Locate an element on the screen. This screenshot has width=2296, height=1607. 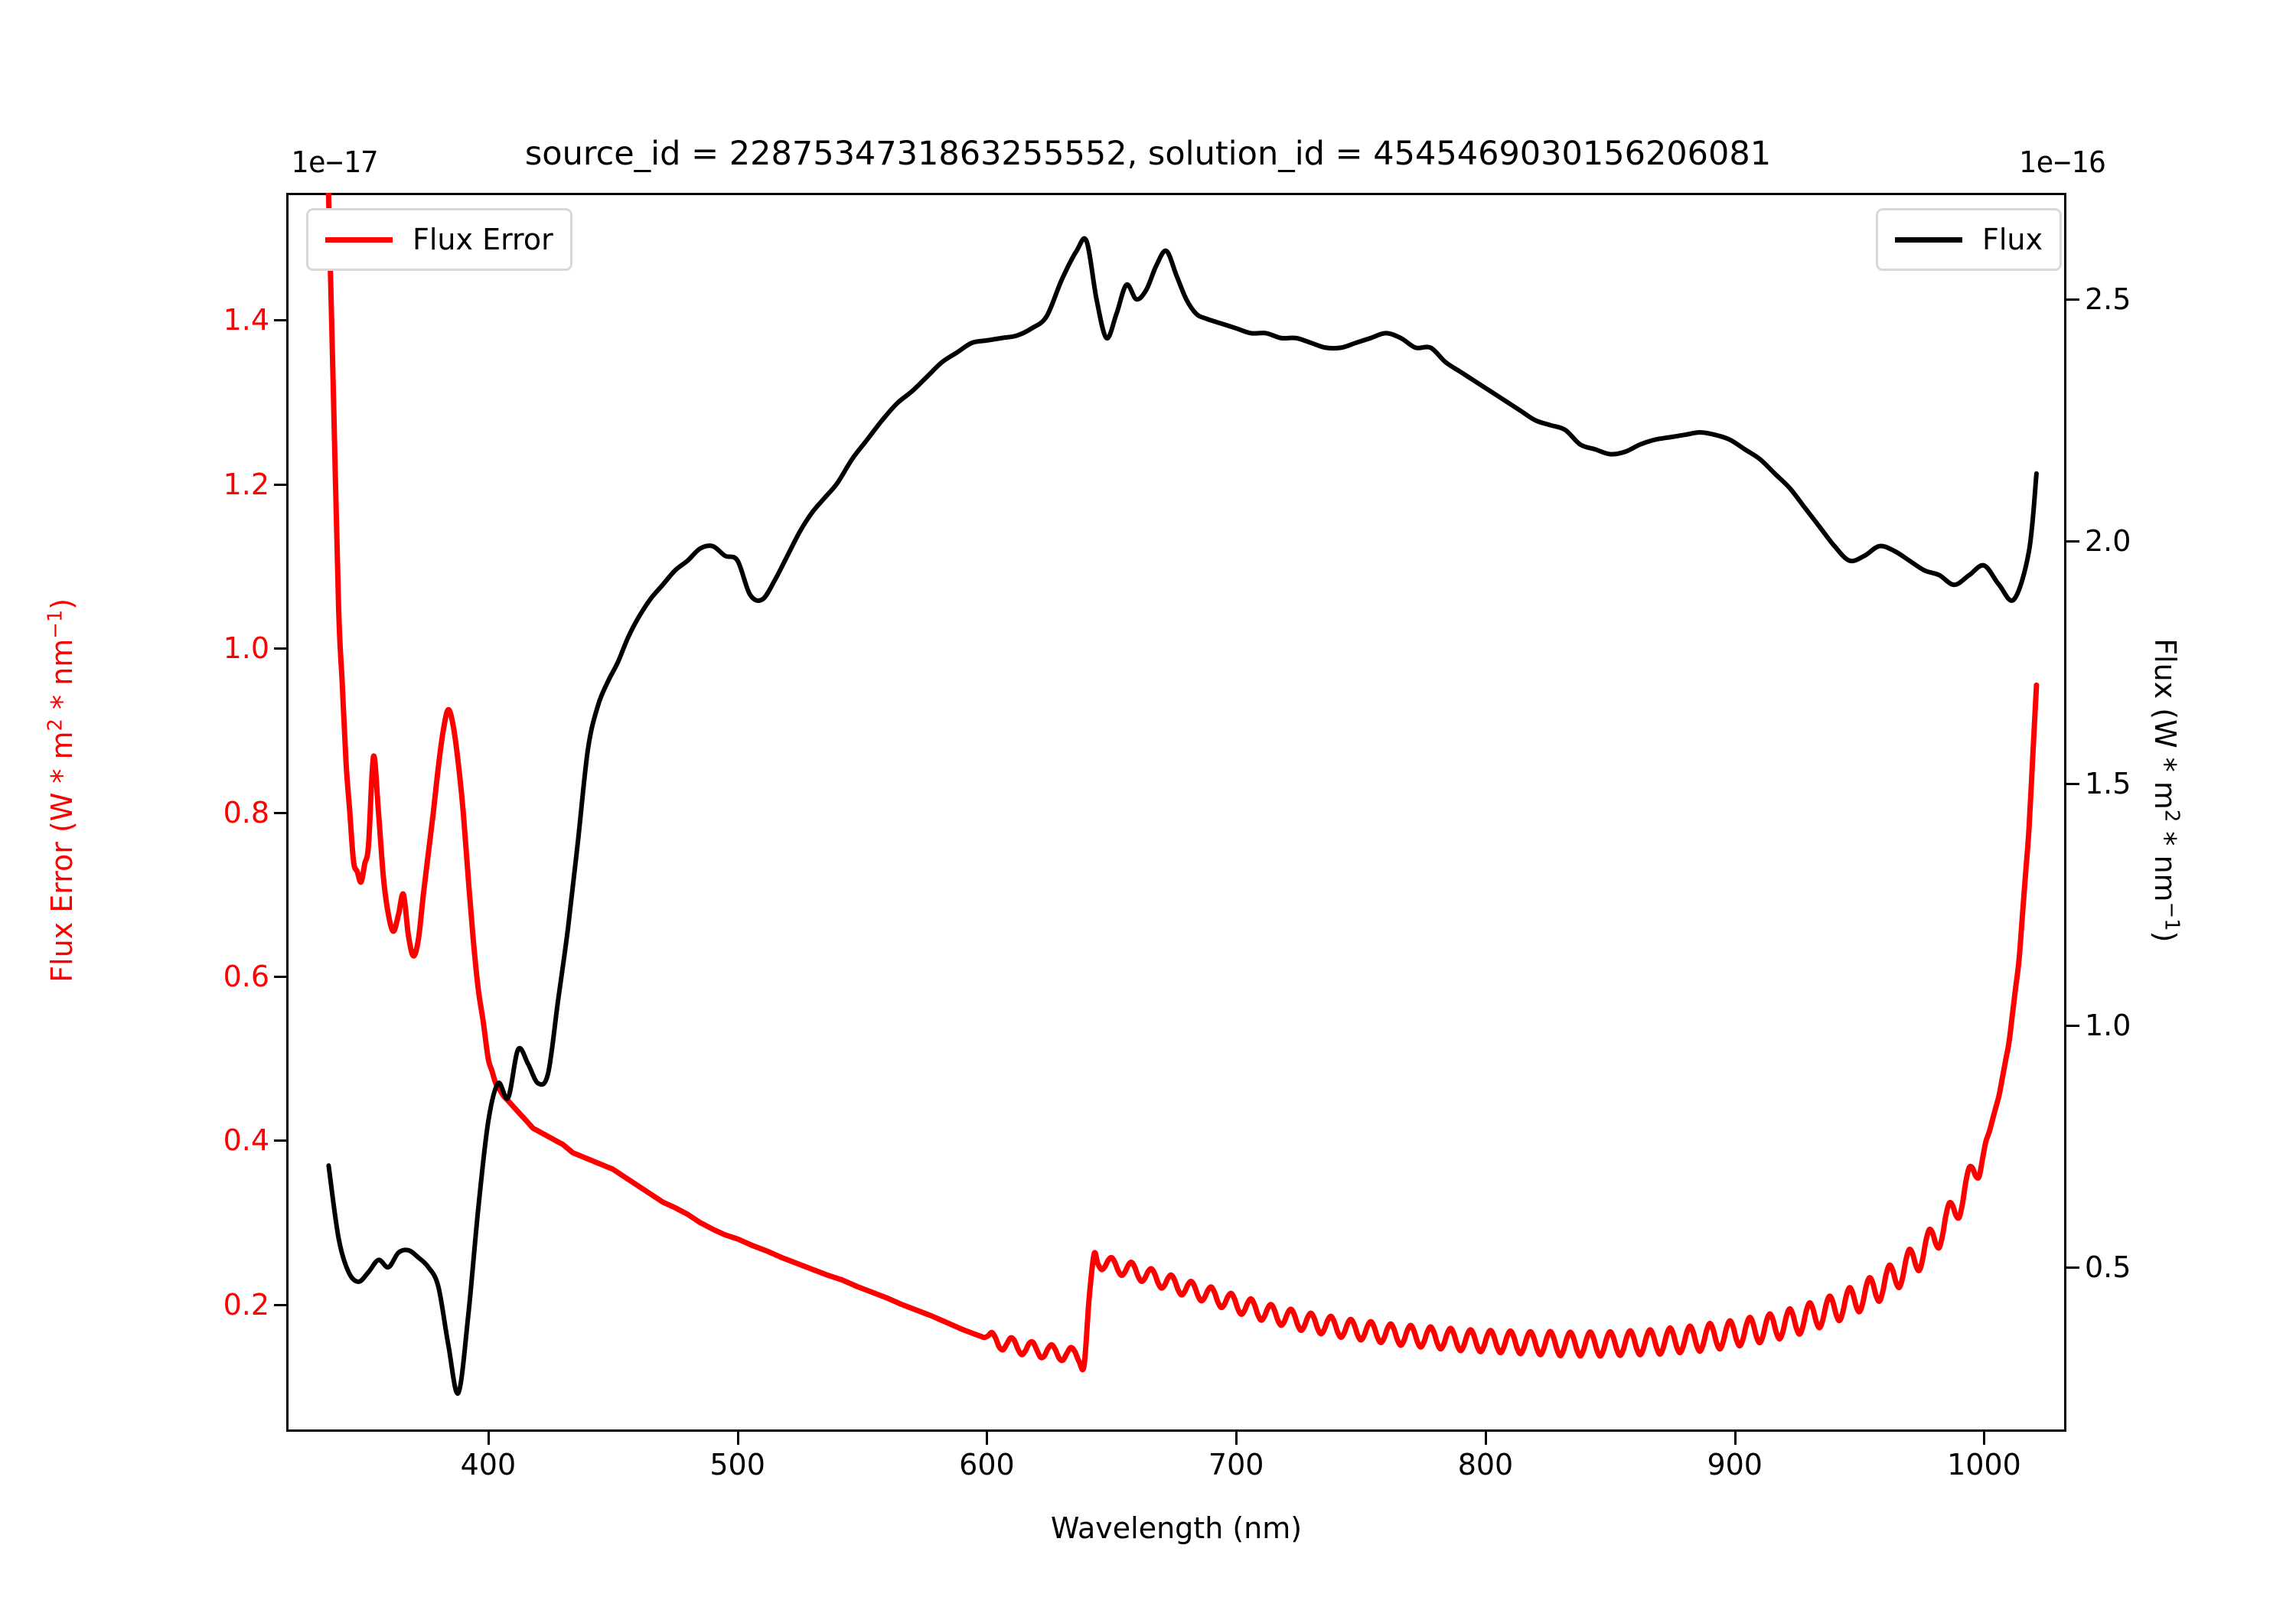
legend-label-flux: Flux is located at coordinates (2012, 239).